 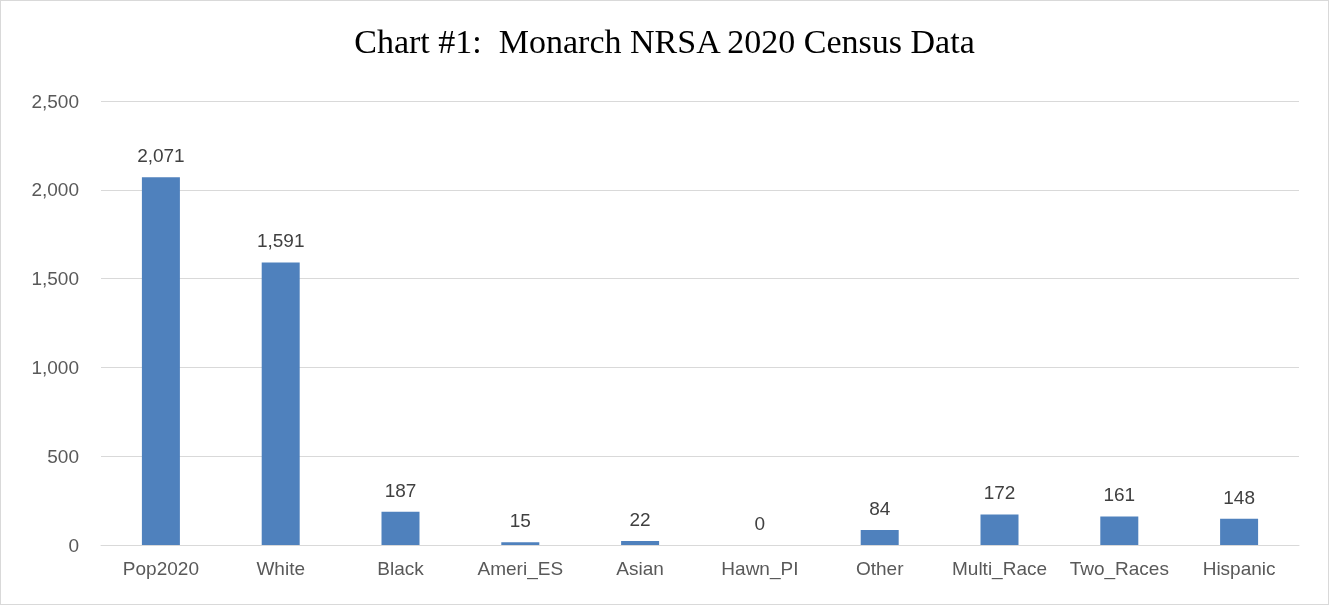 I want to click on x-tick-label: Other, so click(x=880, y=568).